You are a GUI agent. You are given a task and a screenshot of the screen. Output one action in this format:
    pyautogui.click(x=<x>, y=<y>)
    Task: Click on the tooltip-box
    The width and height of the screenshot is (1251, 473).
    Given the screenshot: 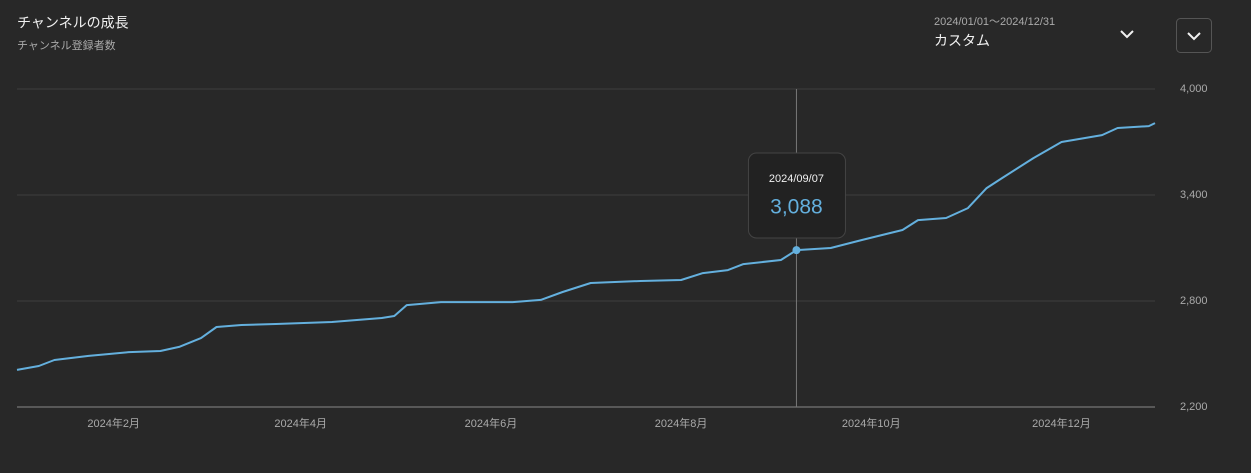 What is the action you would take?
    pyautogui.click(x=796, y=195)
    